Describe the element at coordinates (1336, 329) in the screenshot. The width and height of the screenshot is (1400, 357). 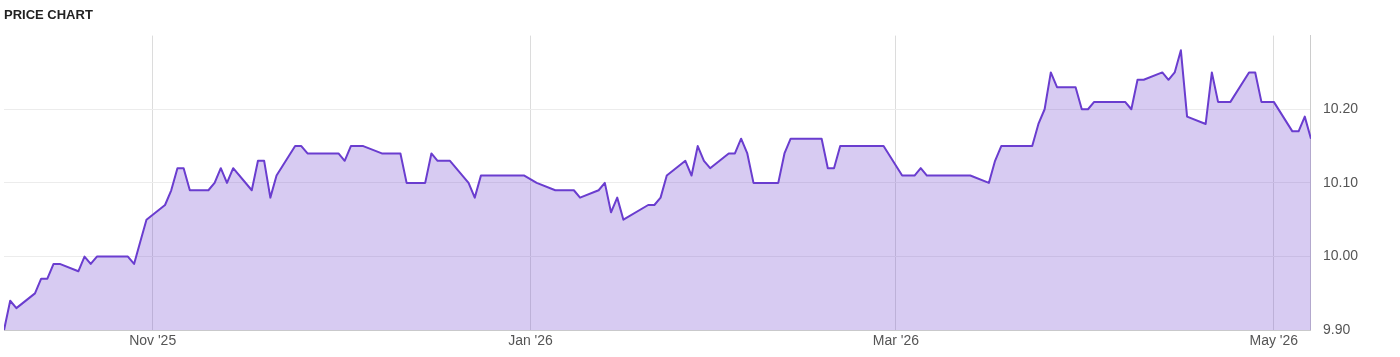
I see `y-tick-label: 9.90` at that location.